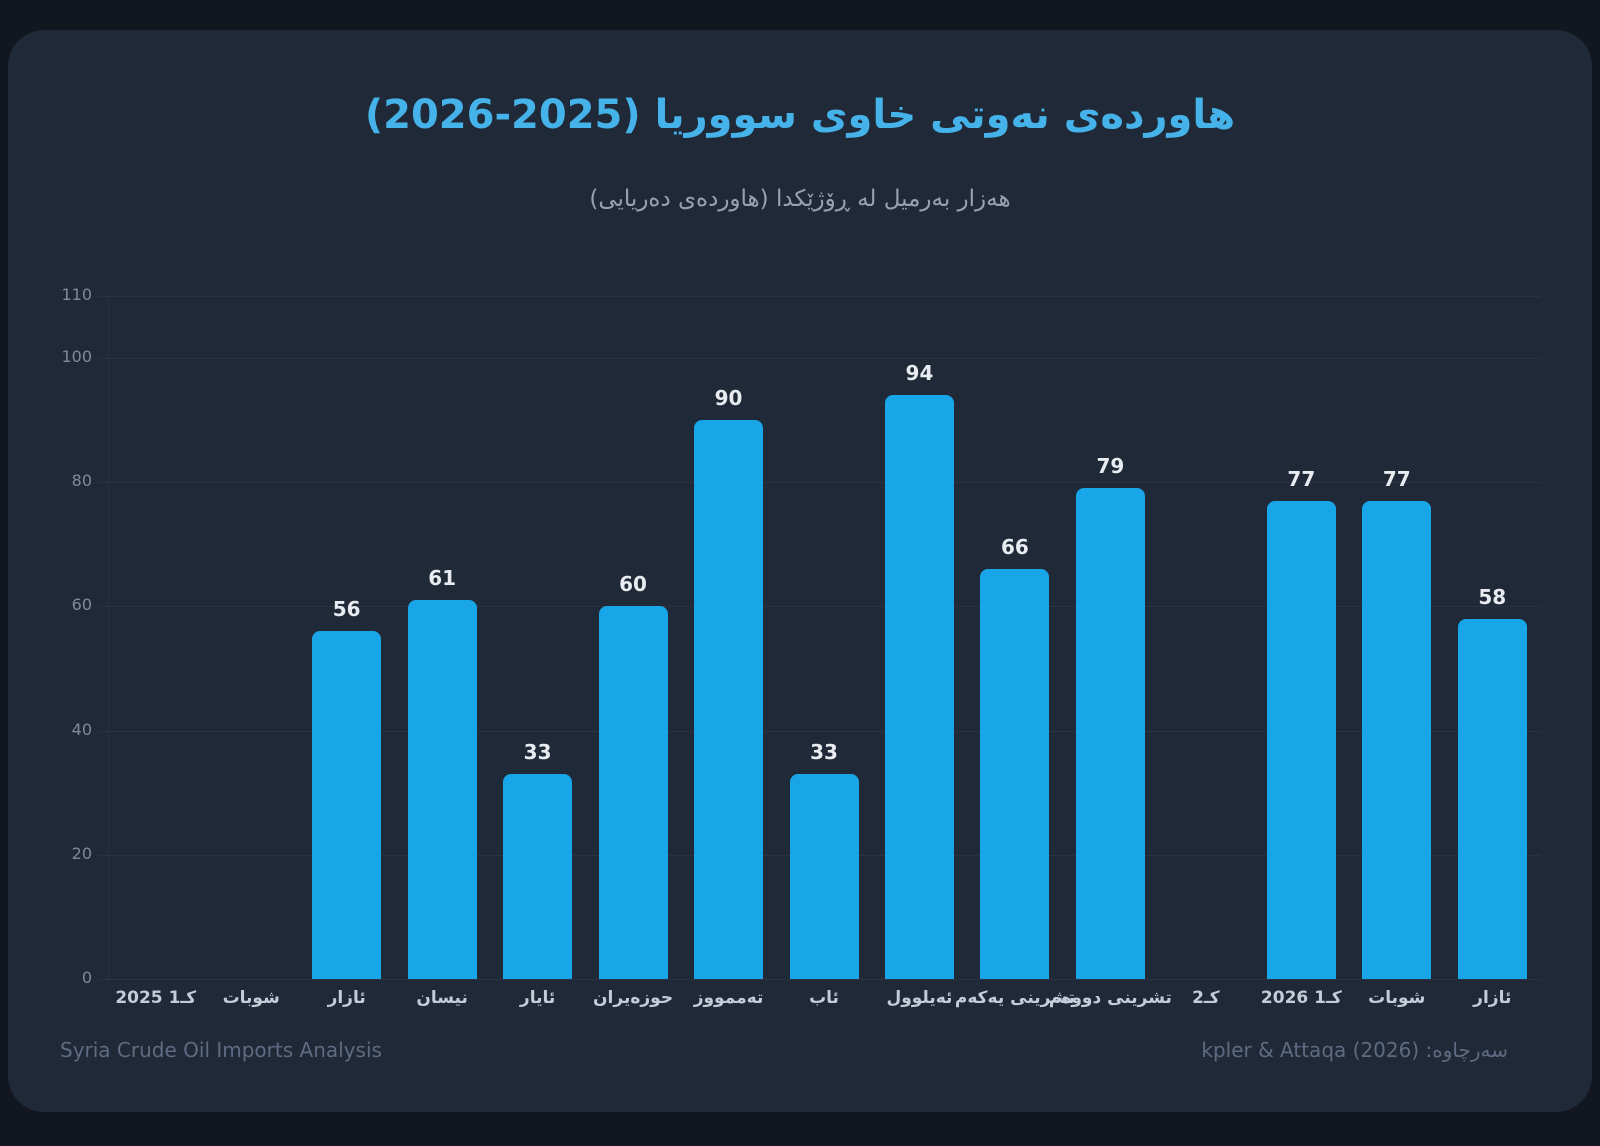 The height and width of the screenshot is (1146, 1600). Describe the element at coordinates (919, 373) in the screenshot. I see `bar-value-label: 94` at that location.